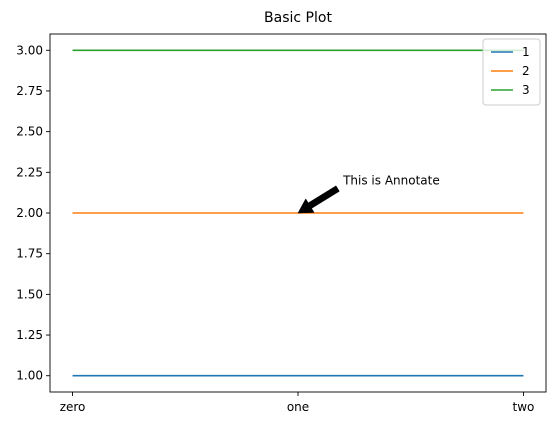 The height and width of the screenshot is (433, 556). Describe the element at coordinates (29, 376) in the screenshot. I see `y-tick-label: 1.00` at that location.